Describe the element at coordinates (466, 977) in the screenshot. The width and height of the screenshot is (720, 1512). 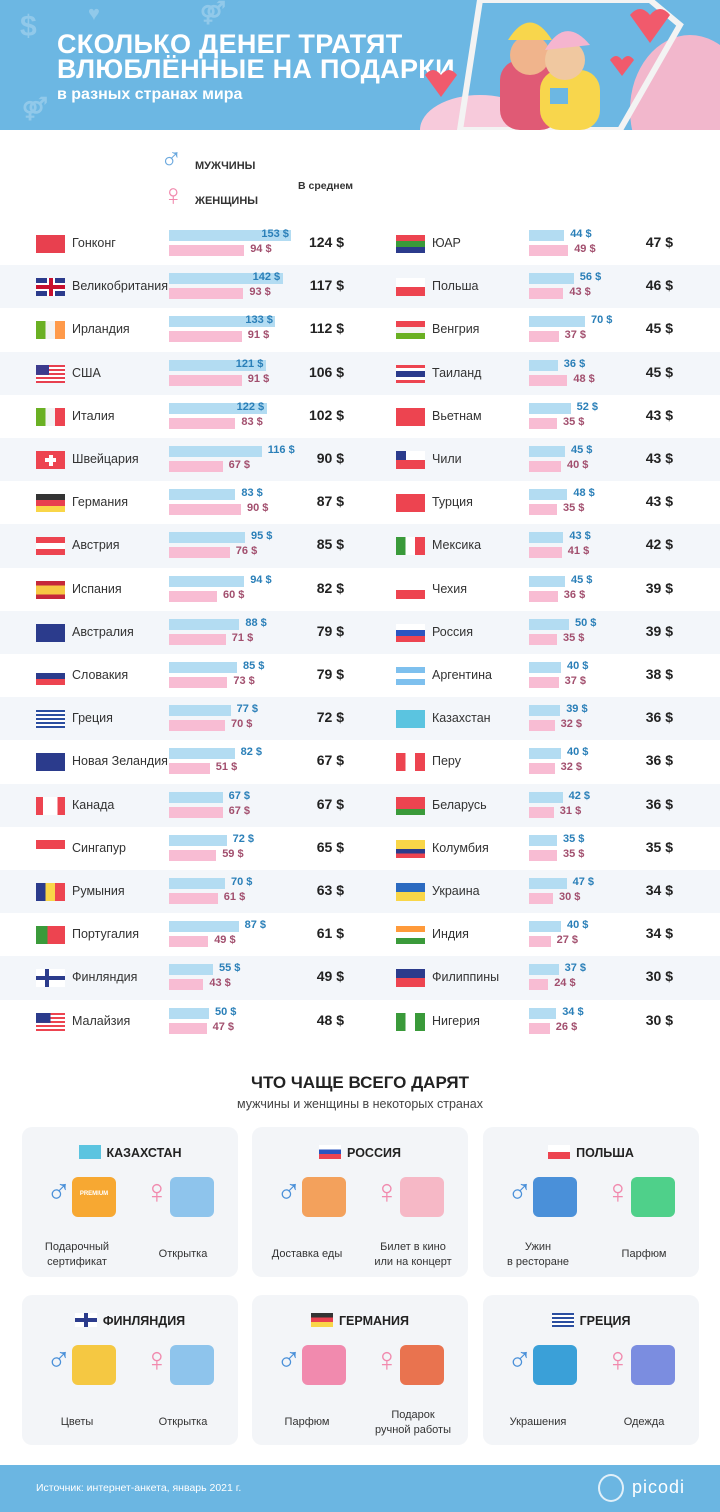
I see `country-name: Филиппины` at that location.